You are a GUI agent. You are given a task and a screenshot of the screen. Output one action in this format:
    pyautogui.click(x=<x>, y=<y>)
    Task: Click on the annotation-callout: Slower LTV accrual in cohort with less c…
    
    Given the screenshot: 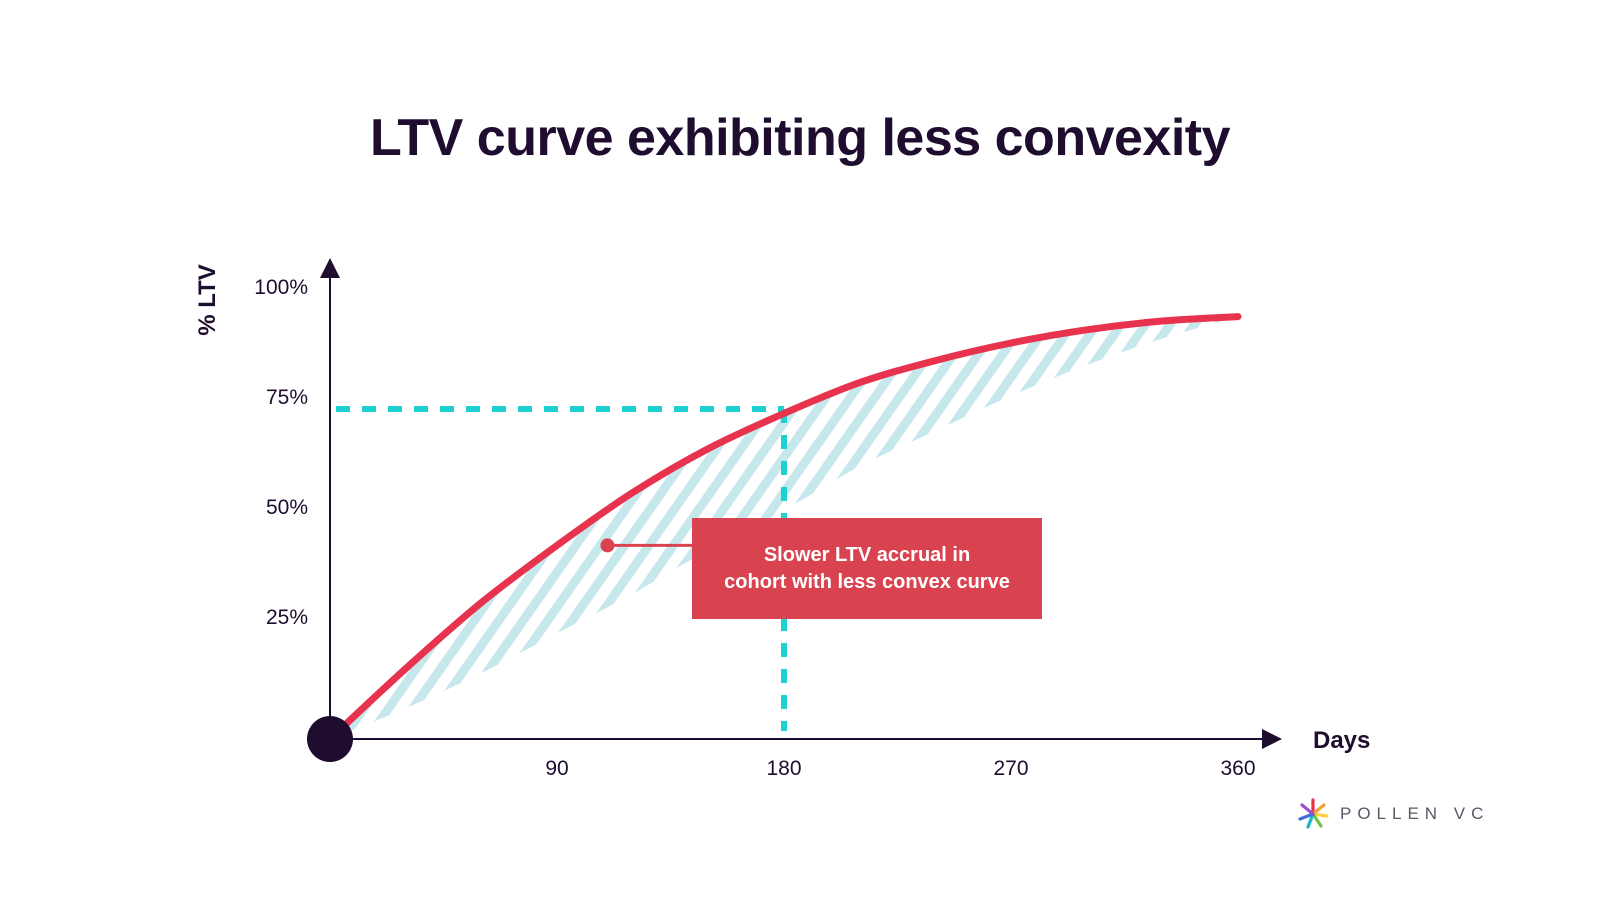 What is the action you would take?
    pyautogui.click(x=867, y=568)
    